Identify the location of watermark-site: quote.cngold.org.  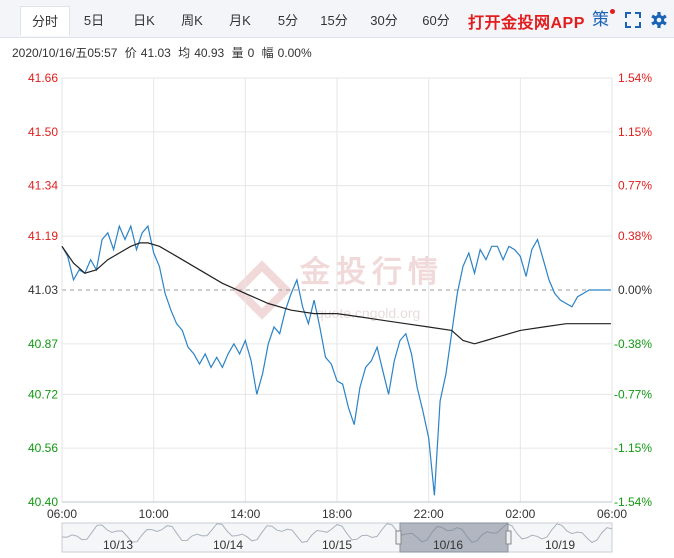
(368, 313).